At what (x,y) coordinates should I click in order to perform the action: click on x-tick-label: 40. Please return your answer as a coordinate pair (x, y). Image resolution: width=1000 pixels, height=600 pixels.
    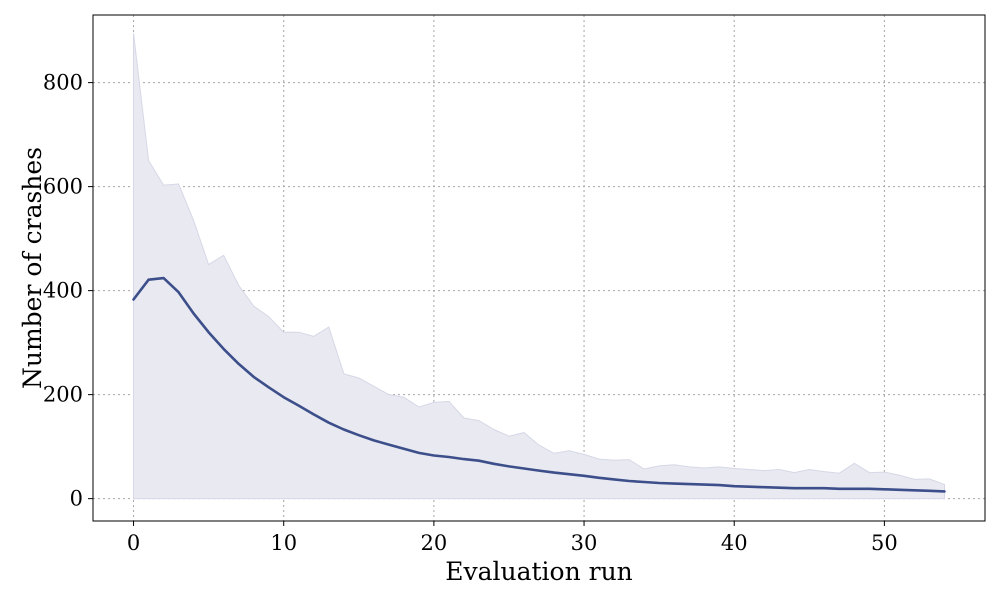
    Looking at the image, I should click on (734, 543).